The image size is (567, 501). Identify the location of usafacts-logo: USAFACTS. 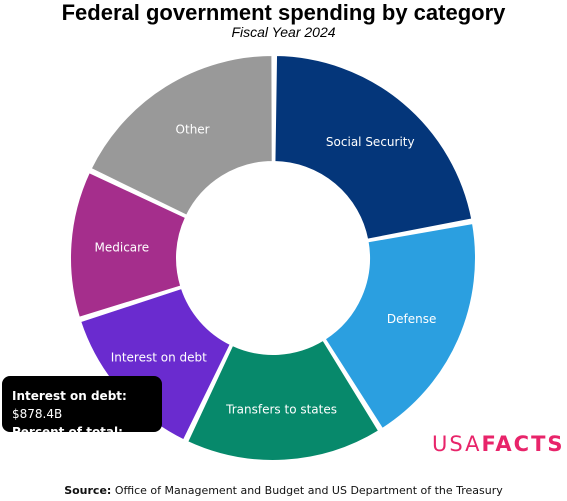
(498, 444).